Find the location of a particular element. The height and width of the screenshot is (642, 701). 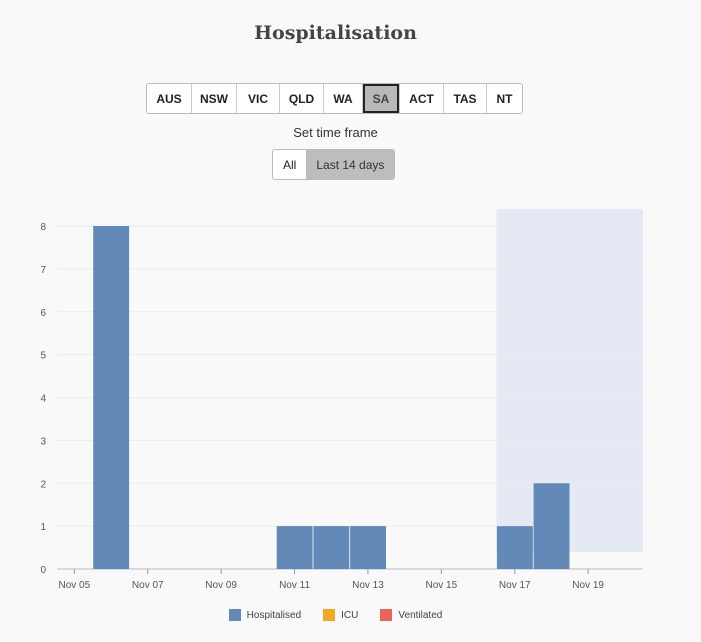

y-tick-label: 2 is located at coordinates (43, 484).